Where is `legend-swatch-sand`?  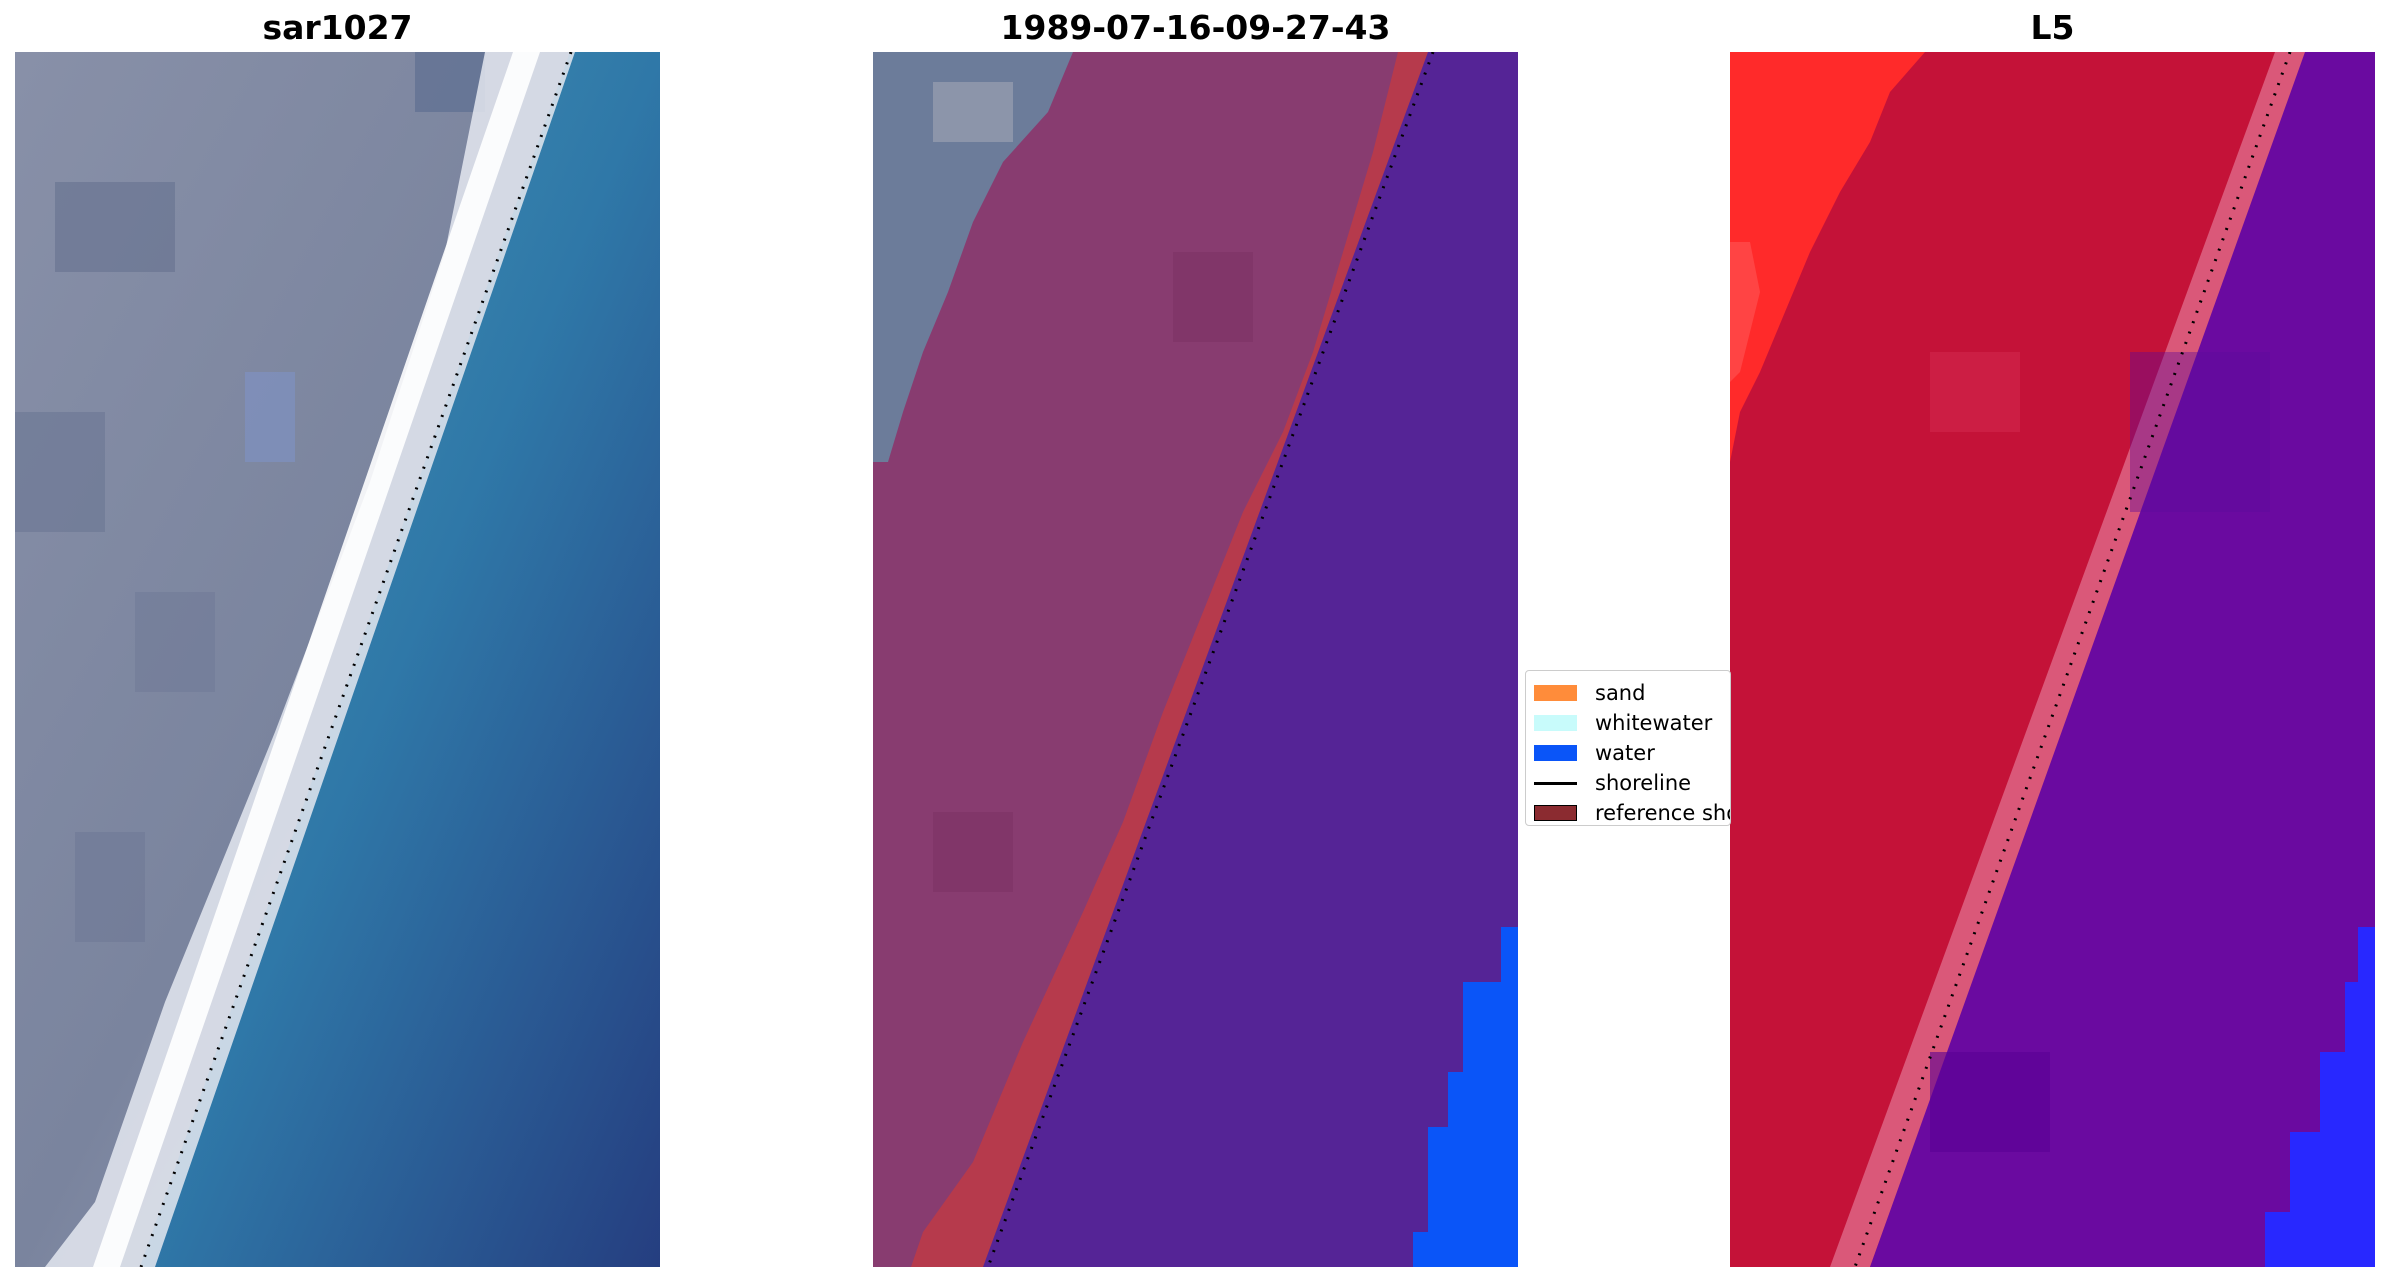
legend-swatch-sand is located at coordinates (1555, 693).